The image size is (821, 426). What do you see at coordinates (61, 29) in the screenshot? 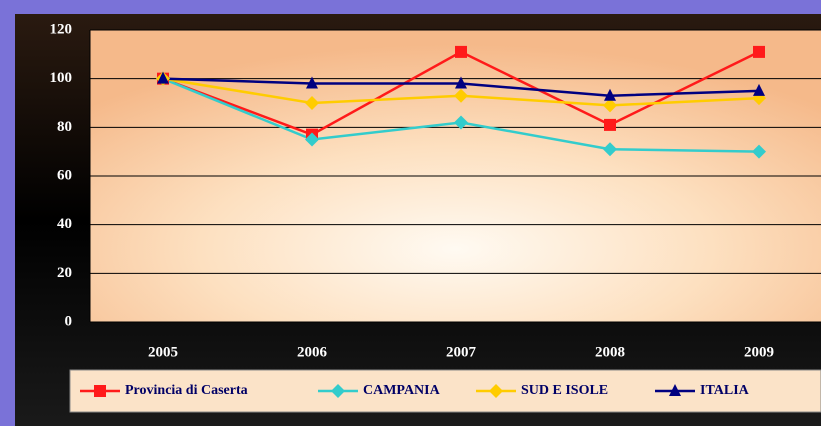
I see `y-tick-label: 120` at bounding box center [61, 29].